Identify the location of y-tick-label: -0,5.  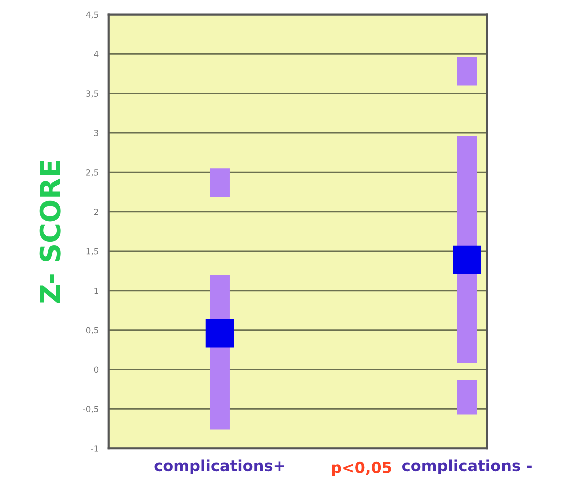
(90, 410).